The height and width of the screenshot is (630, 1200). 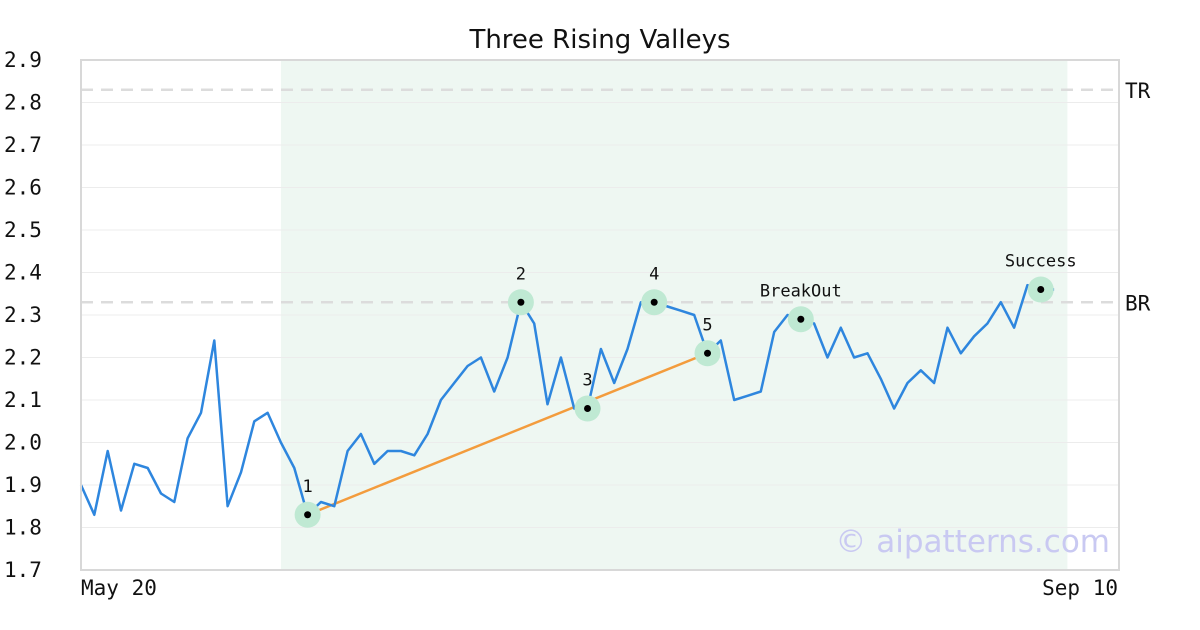 I want to click on y-tick-label: 2.2, so click(x=23, y=358).